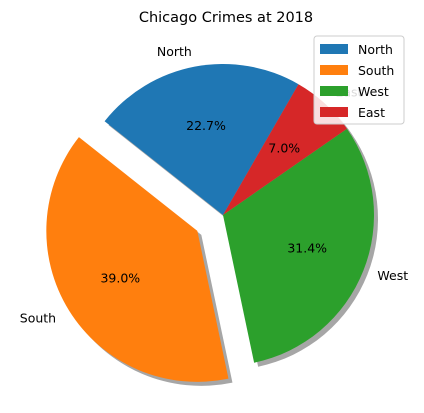 The image size is (424, 413). I want to click on legend-label-north: North, so click(375, 49).